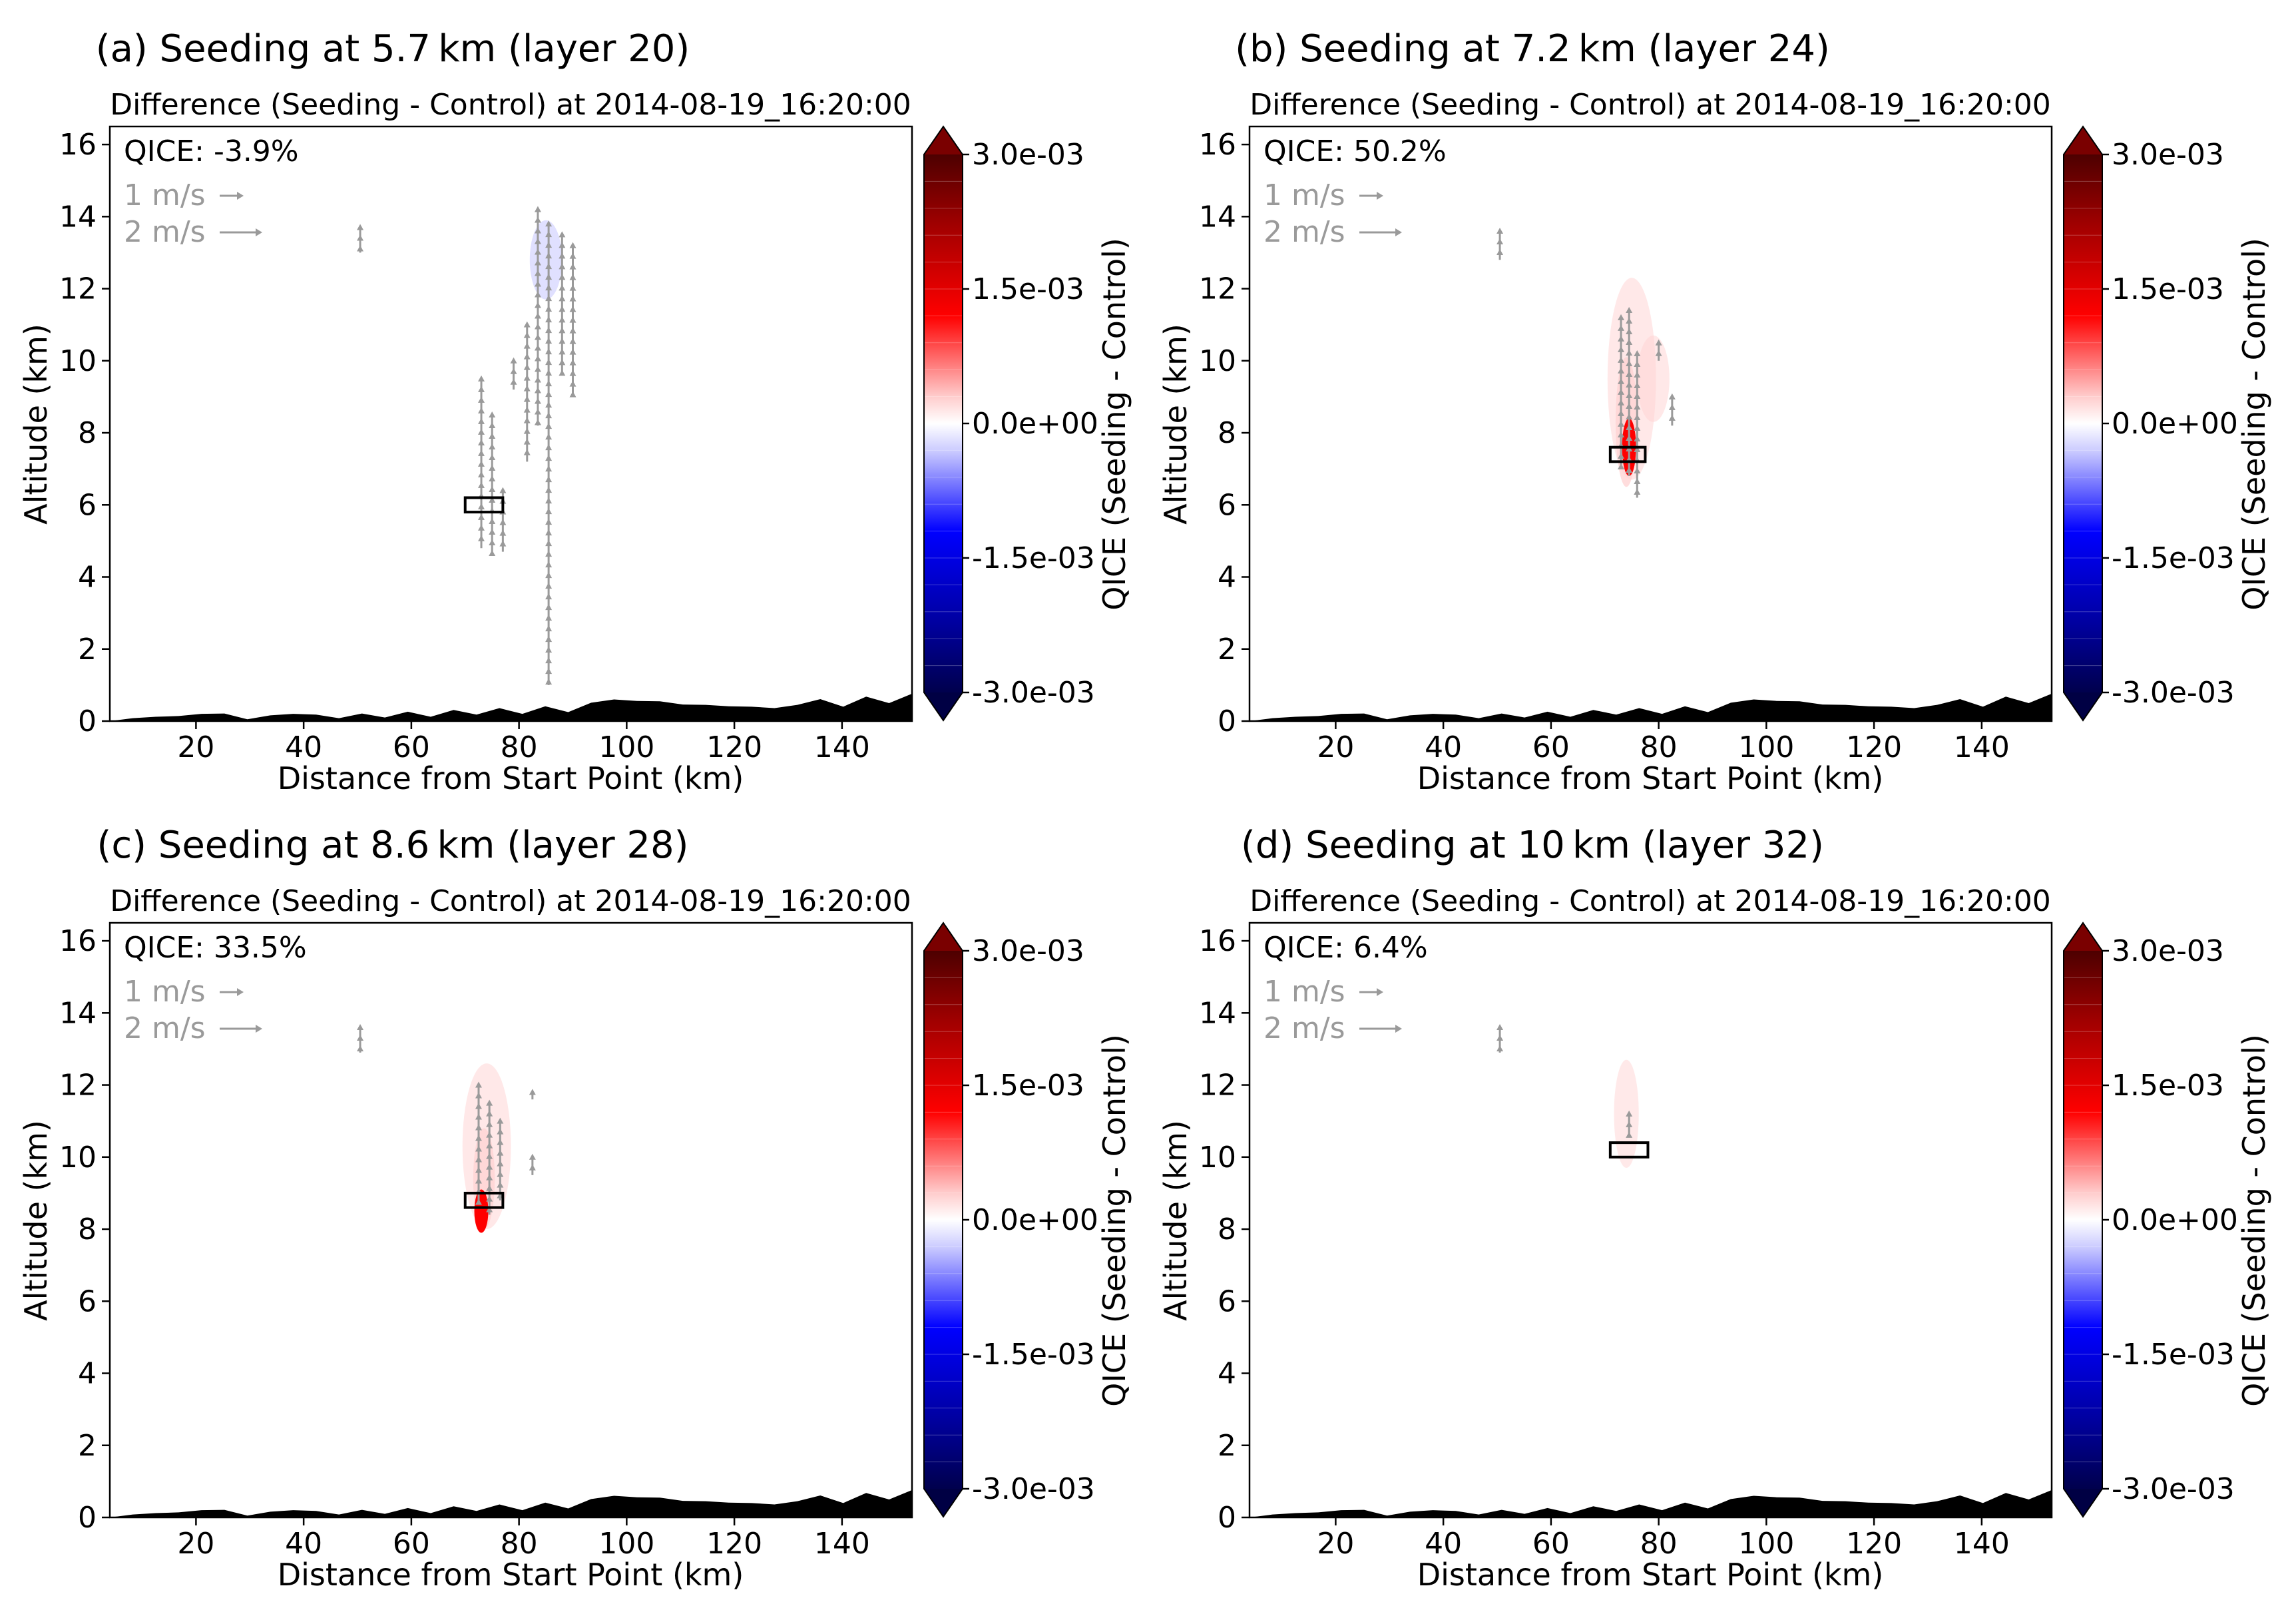 This screenshot has width=2296, height=1598. Describe the element at coordinates (2175, 424) in the screenshot. I see `colorbar-tick-label: 0.0e+00` at that location.